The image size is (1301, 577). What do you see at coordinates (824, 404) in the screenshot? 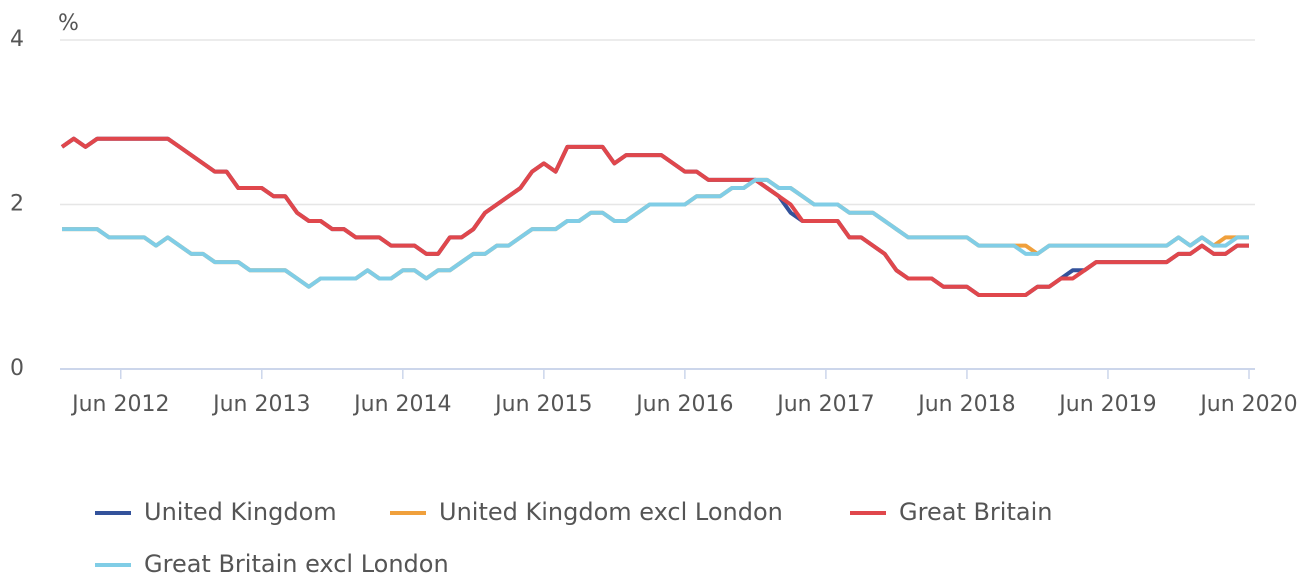
I see `x-tick-label: Jun 2017` at bounding box center [824, 404].